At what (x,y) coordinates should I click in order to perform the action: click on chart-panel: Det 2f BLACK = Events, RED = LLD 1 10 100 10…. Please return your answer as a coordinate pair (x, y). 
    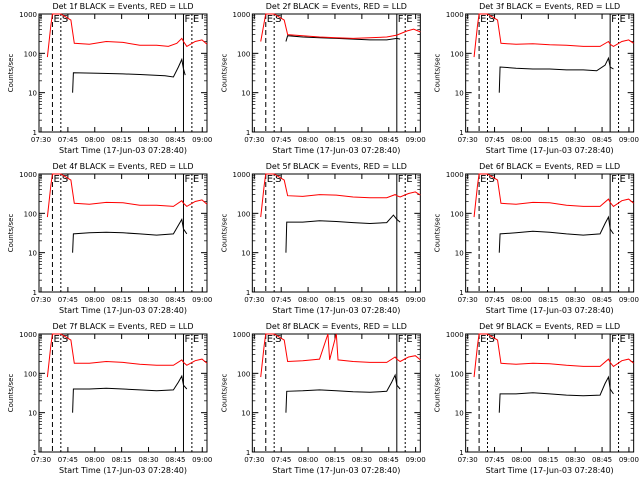
    Looking at the image, I should click on (322, 78).